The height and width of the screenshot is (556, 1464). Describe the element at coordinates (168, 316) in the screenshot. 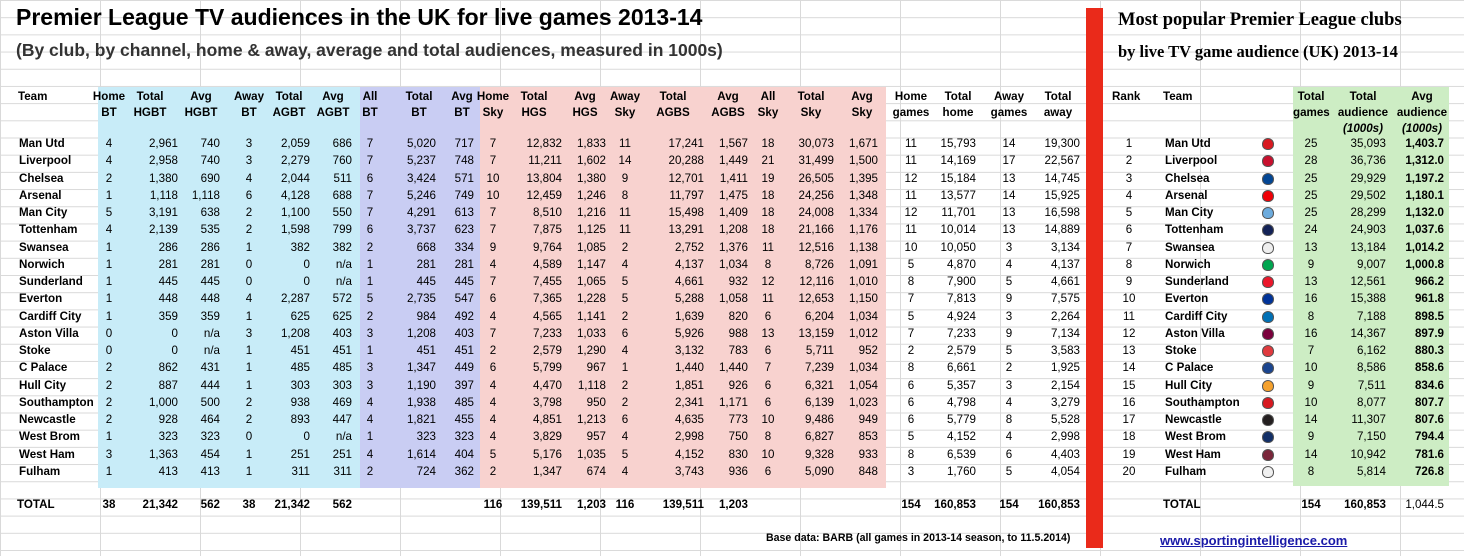

I see `table-cell: 359` at that location.